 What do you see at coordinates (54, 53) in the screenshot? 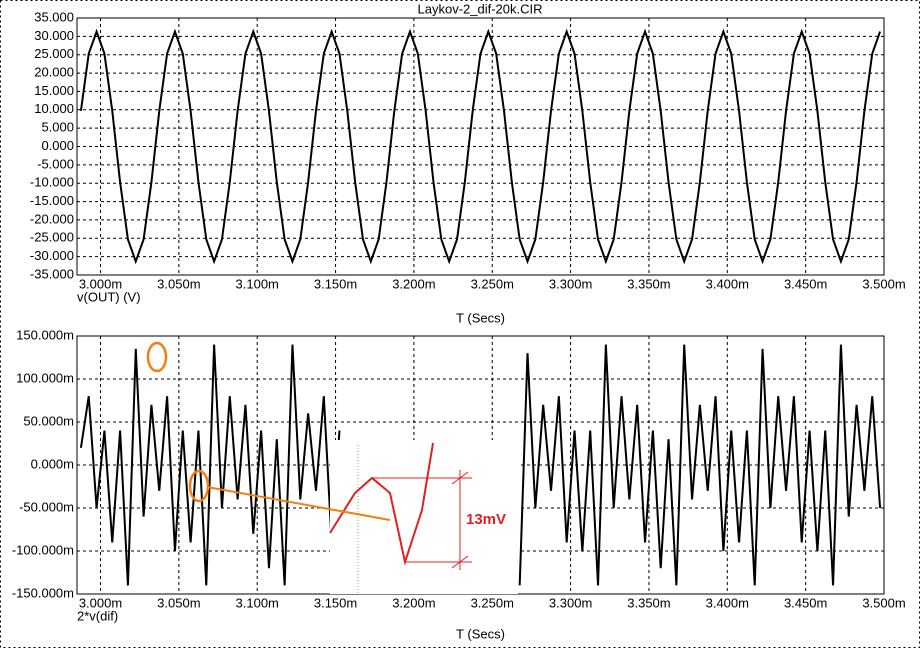
I see `y-tick-label: 25.000` at bounding box center [54, 53].